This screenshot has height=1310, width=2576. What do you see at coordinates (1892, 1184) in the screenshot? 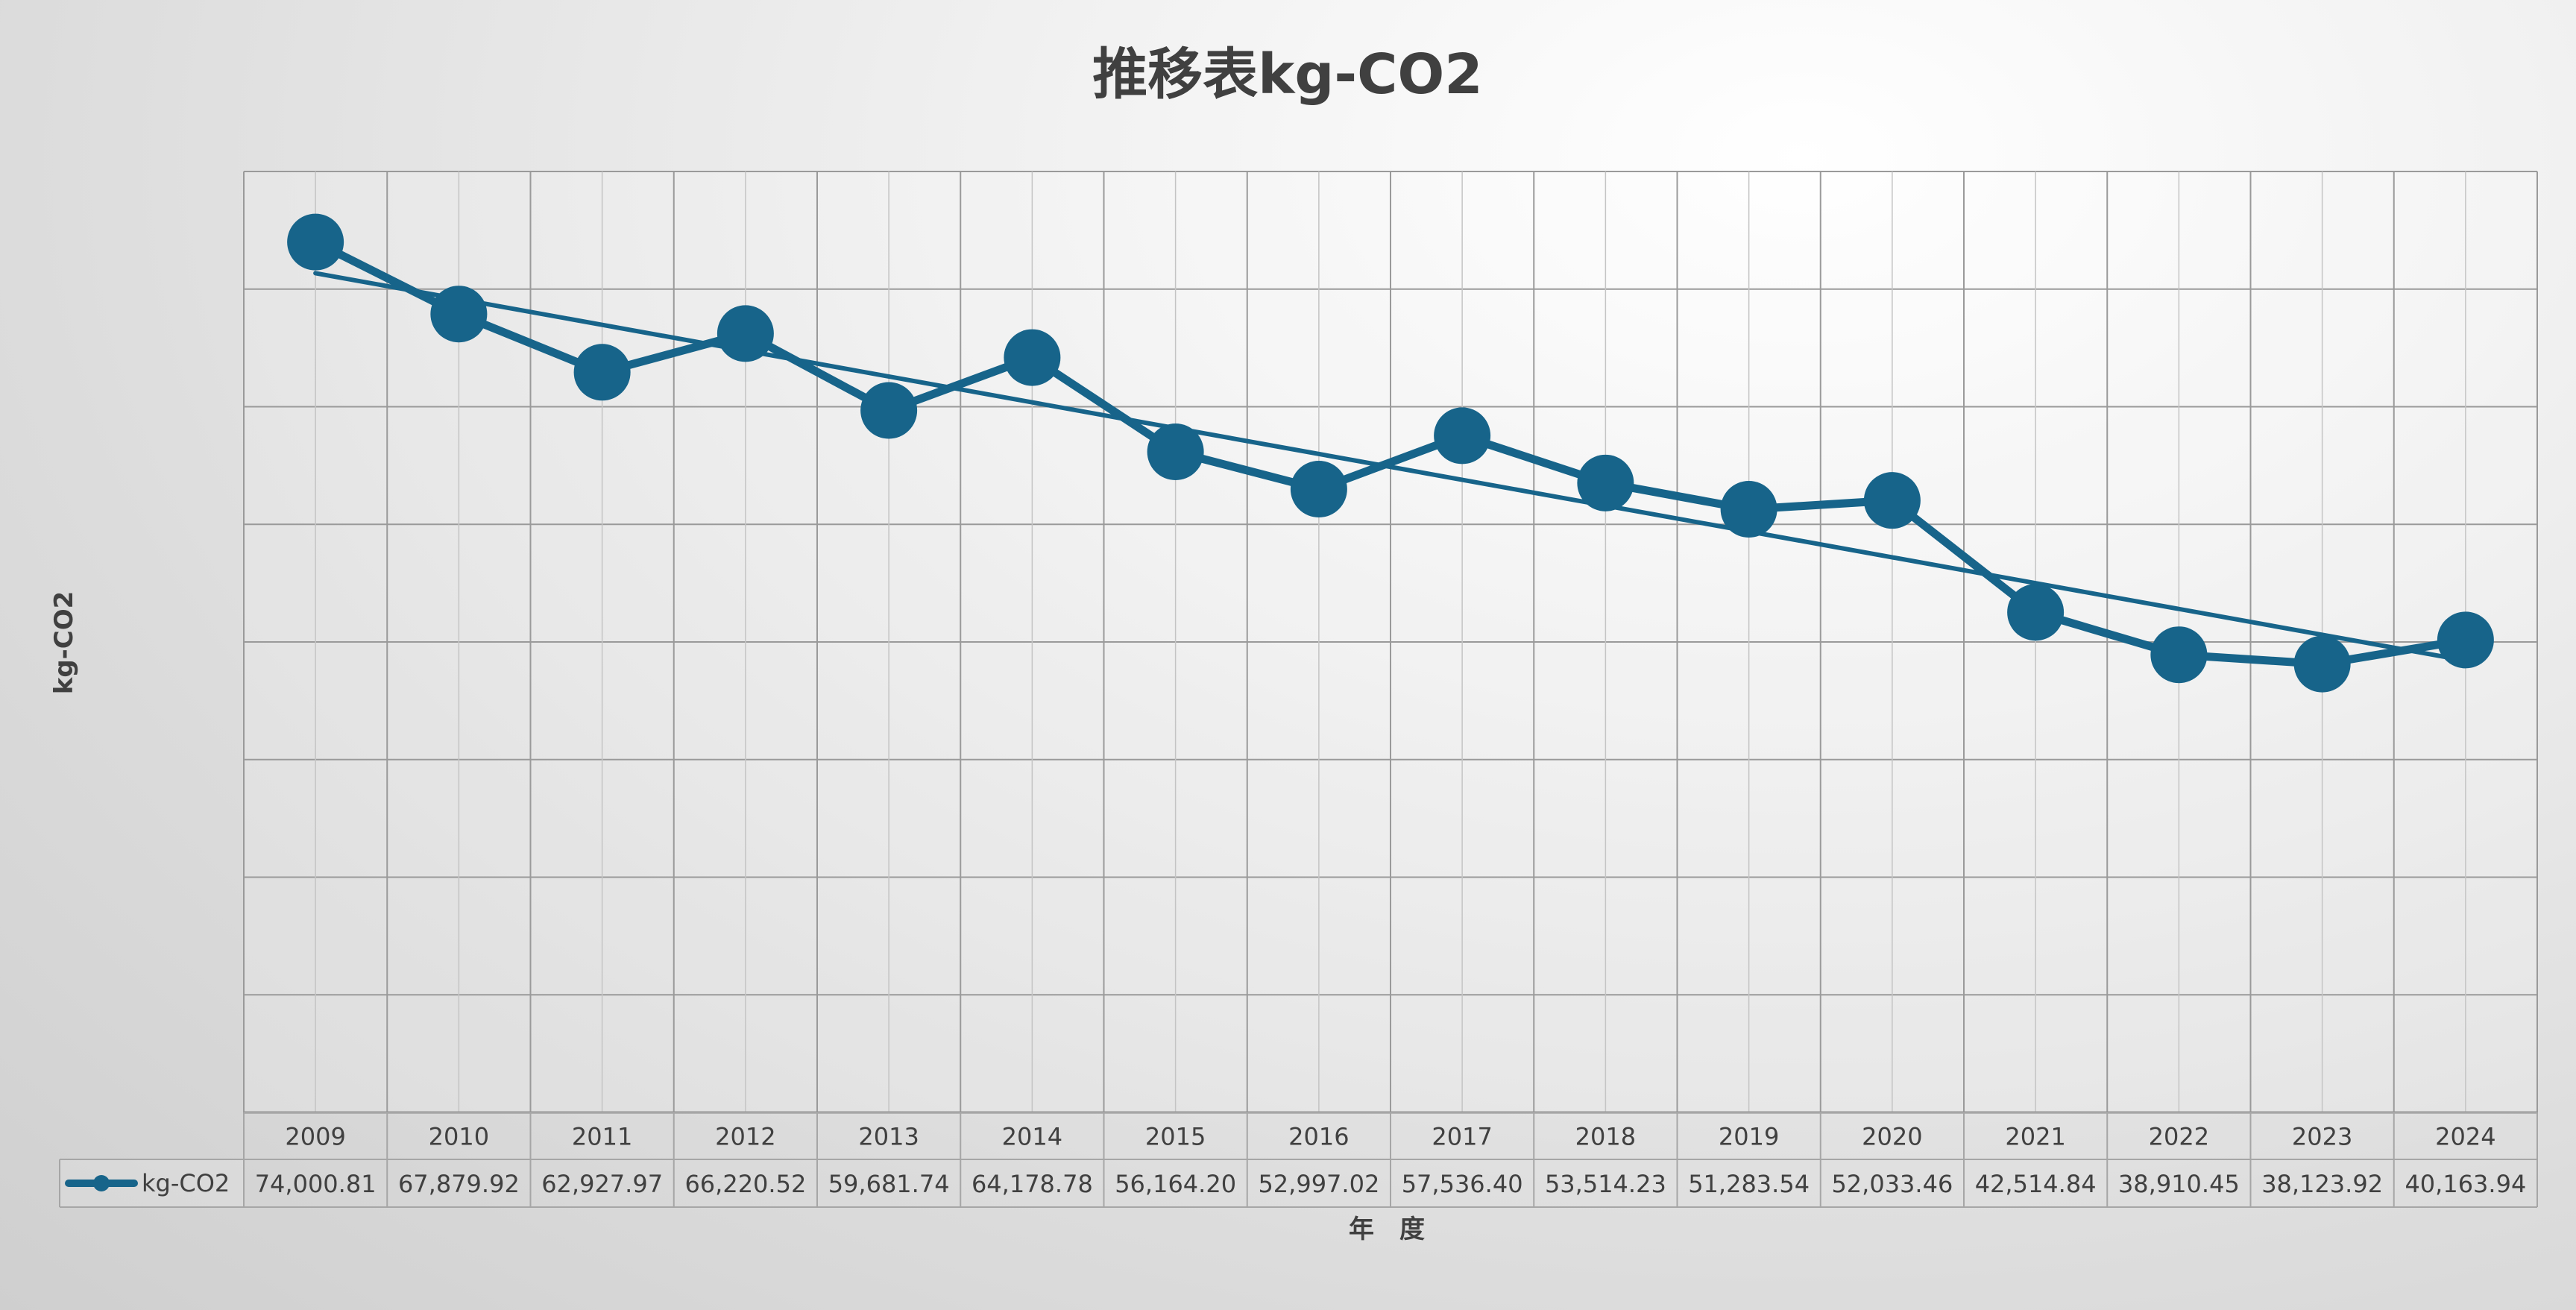
I see `data-value-cell: 52,033.46` at bounding box center [1892, 1184].